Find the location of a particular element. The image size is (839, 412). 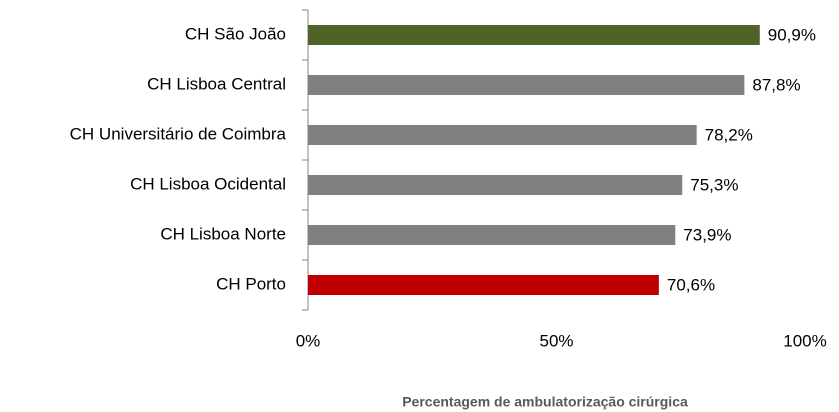

value-label: 73,9% is located at coordinates (707, 234).